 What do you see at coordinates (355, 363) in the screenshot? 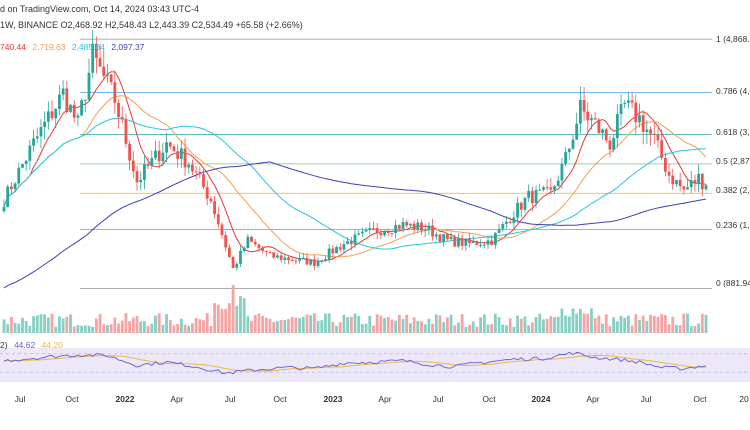
I see `rsi-line` at bounding box center [355, 363].